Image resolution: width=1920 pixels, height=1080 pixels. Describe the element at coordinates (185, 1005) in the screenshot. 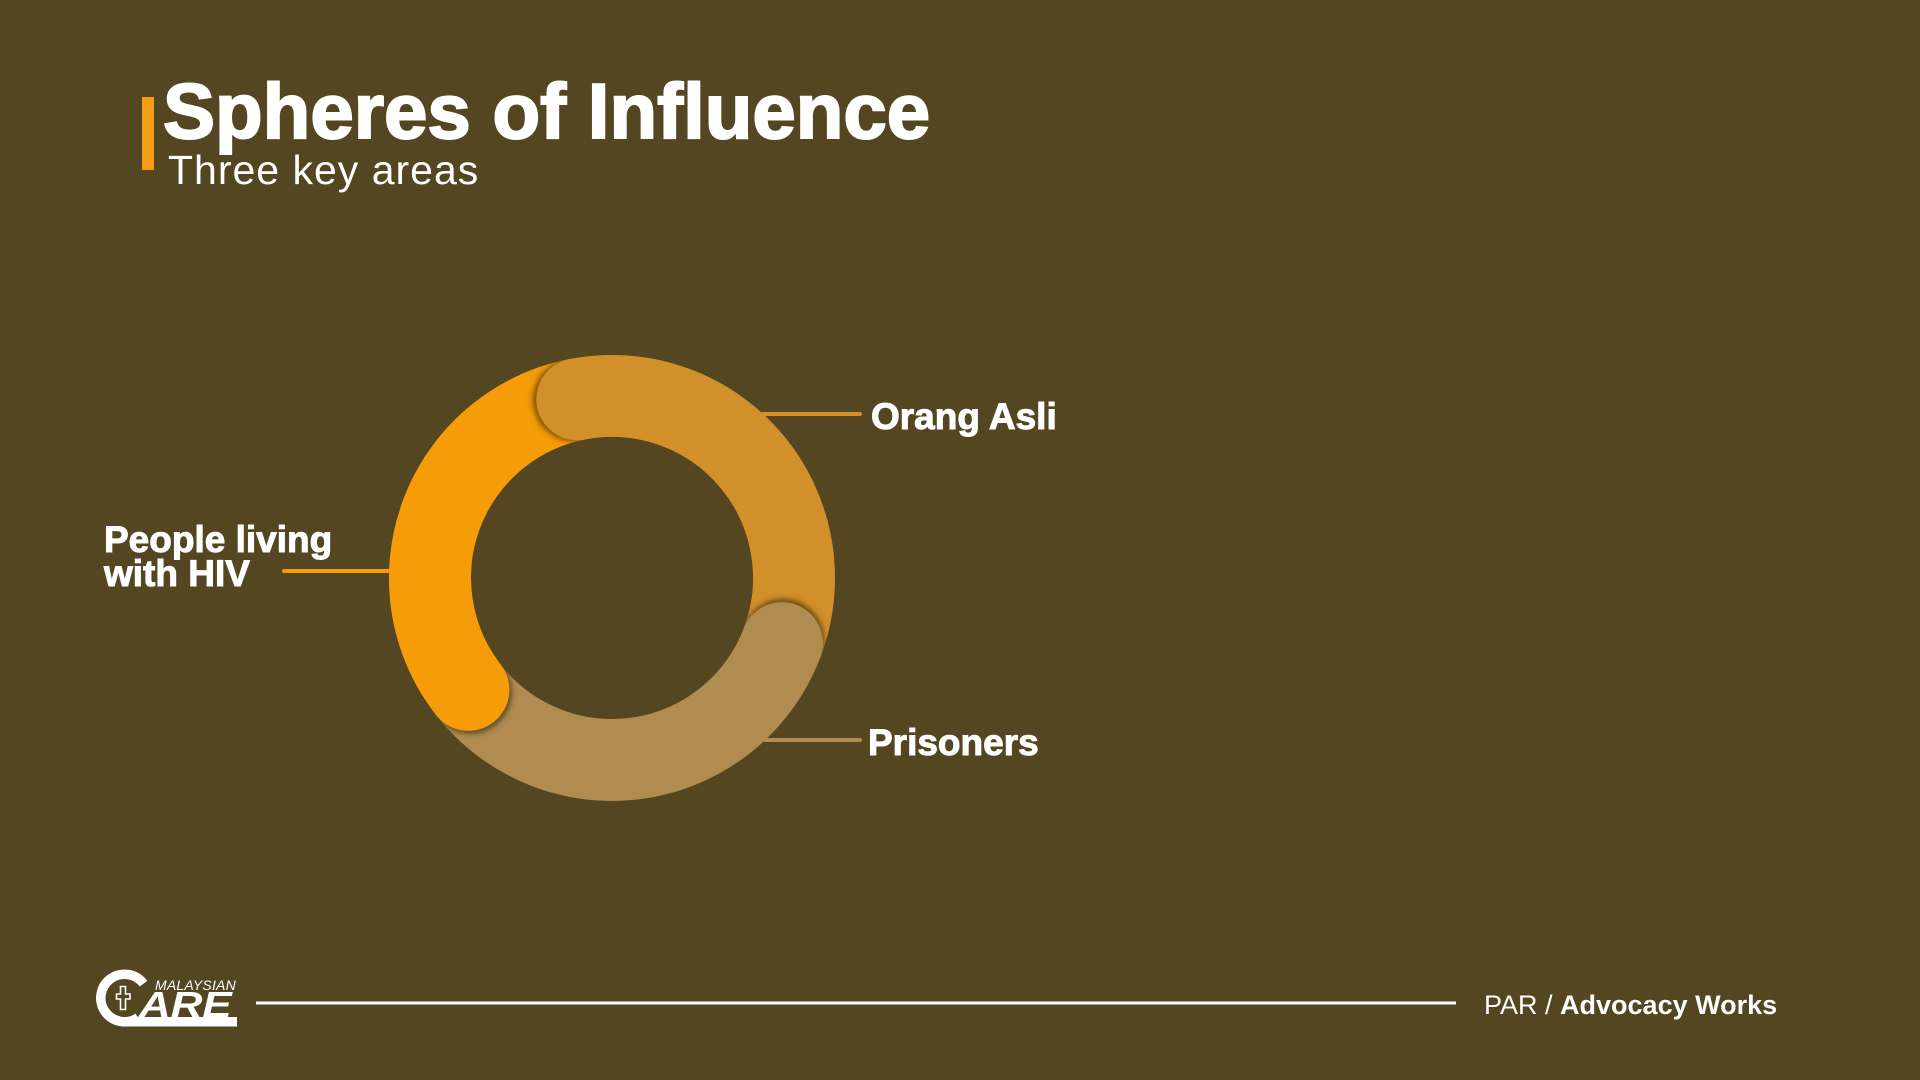

I see `svg-text: ARE` at that location.